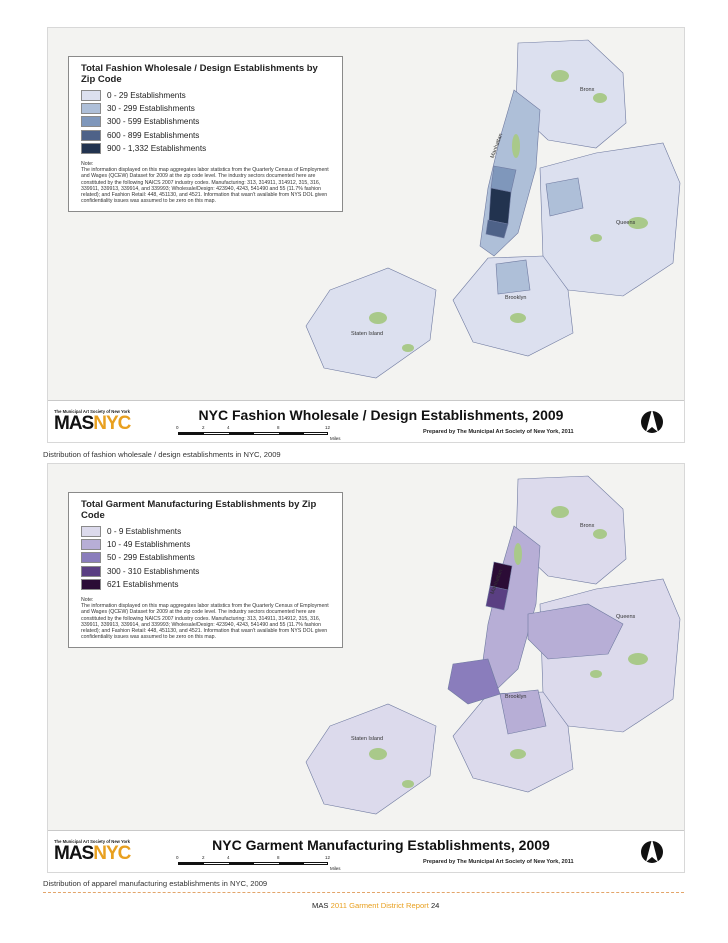  I want to click on legend-item: 30 - 299 Establishments, so click(206, 108).